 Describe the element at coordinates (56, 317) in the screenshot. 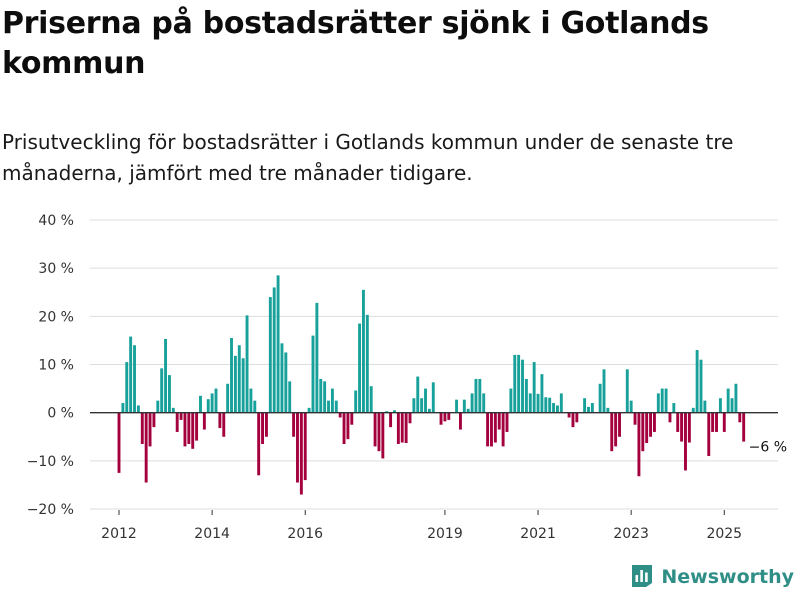

I see `y-tick-label: 20 %` at that location.